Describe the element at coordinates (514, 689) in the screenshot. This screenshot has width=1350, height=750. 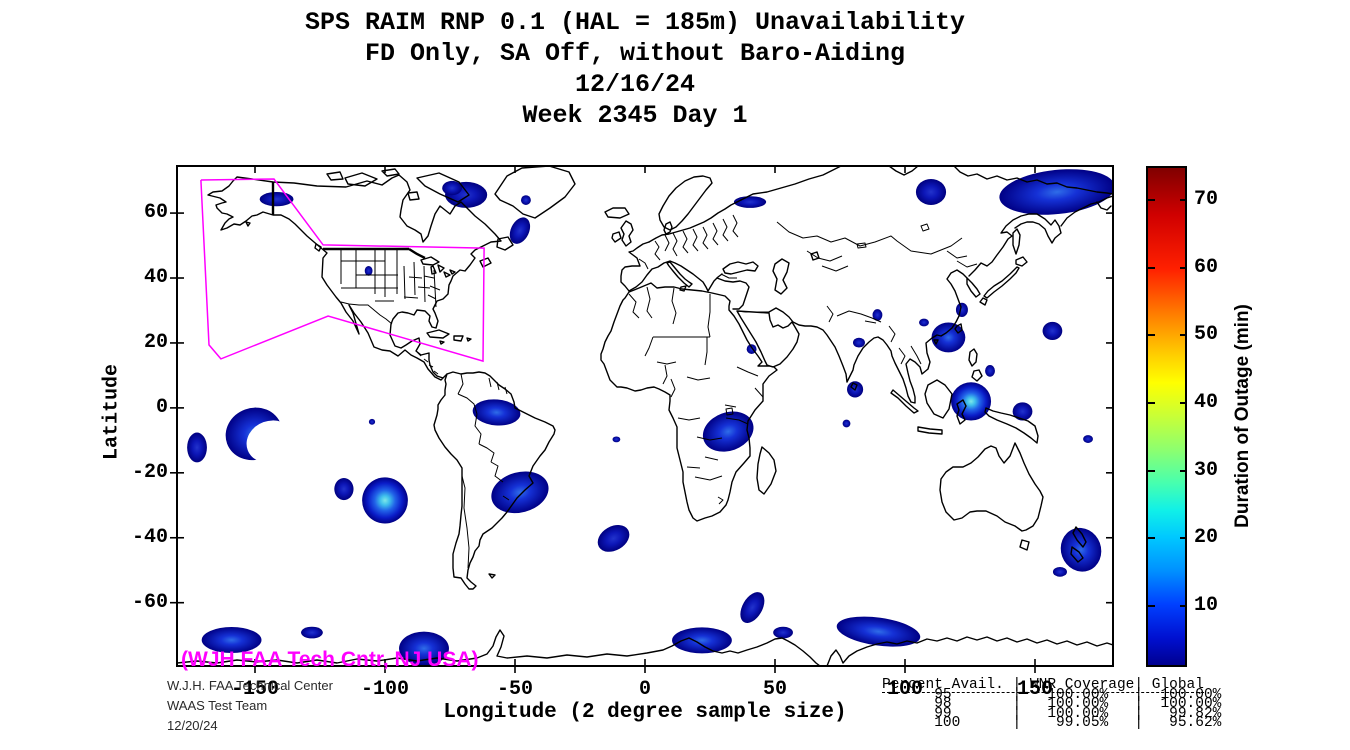
I see `x-tick-label: -50` at that location.